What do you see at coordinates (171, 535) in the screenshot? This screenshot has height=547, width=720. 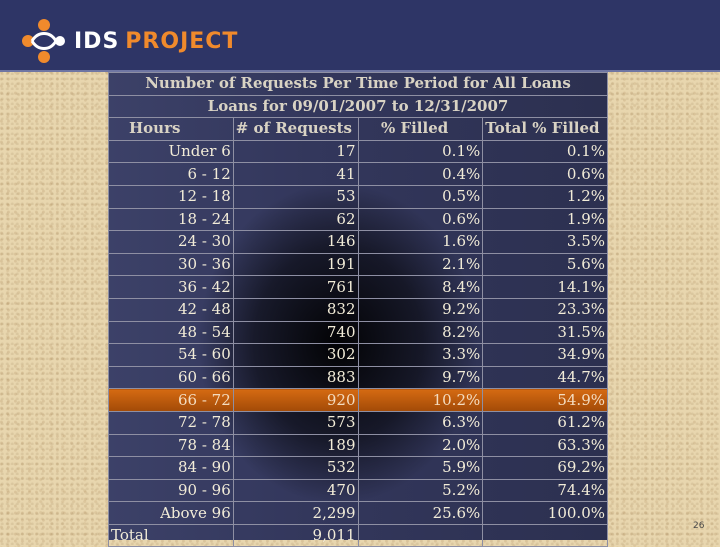 I see `total-label: Total` at bounding box center [171, 535].